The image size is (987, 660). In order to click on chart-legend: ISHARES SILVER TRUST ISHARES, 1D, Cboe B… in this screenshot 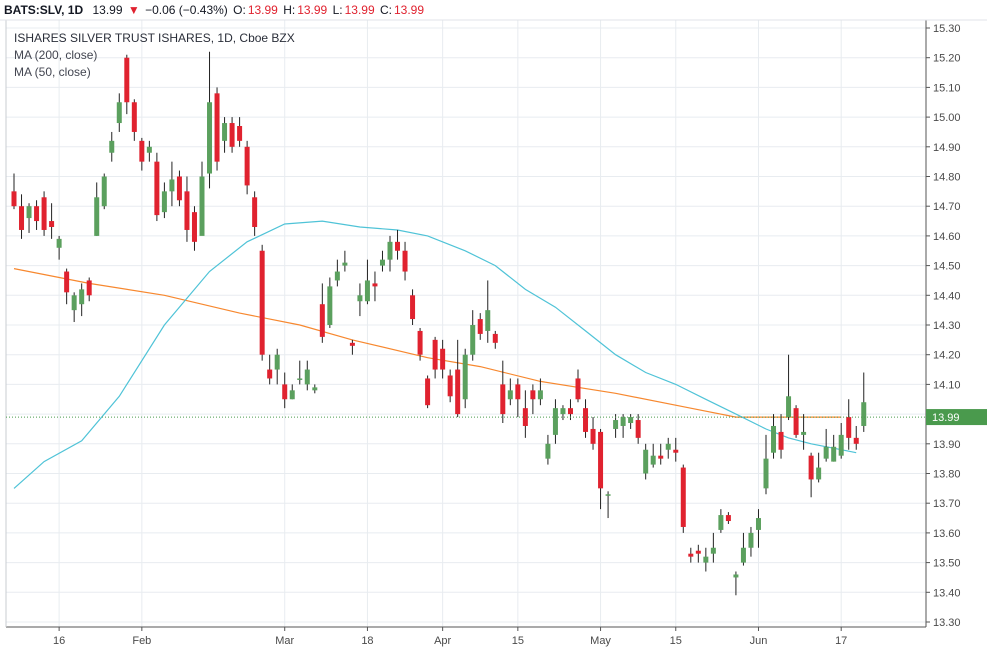, I will do `click(154, 55)`.